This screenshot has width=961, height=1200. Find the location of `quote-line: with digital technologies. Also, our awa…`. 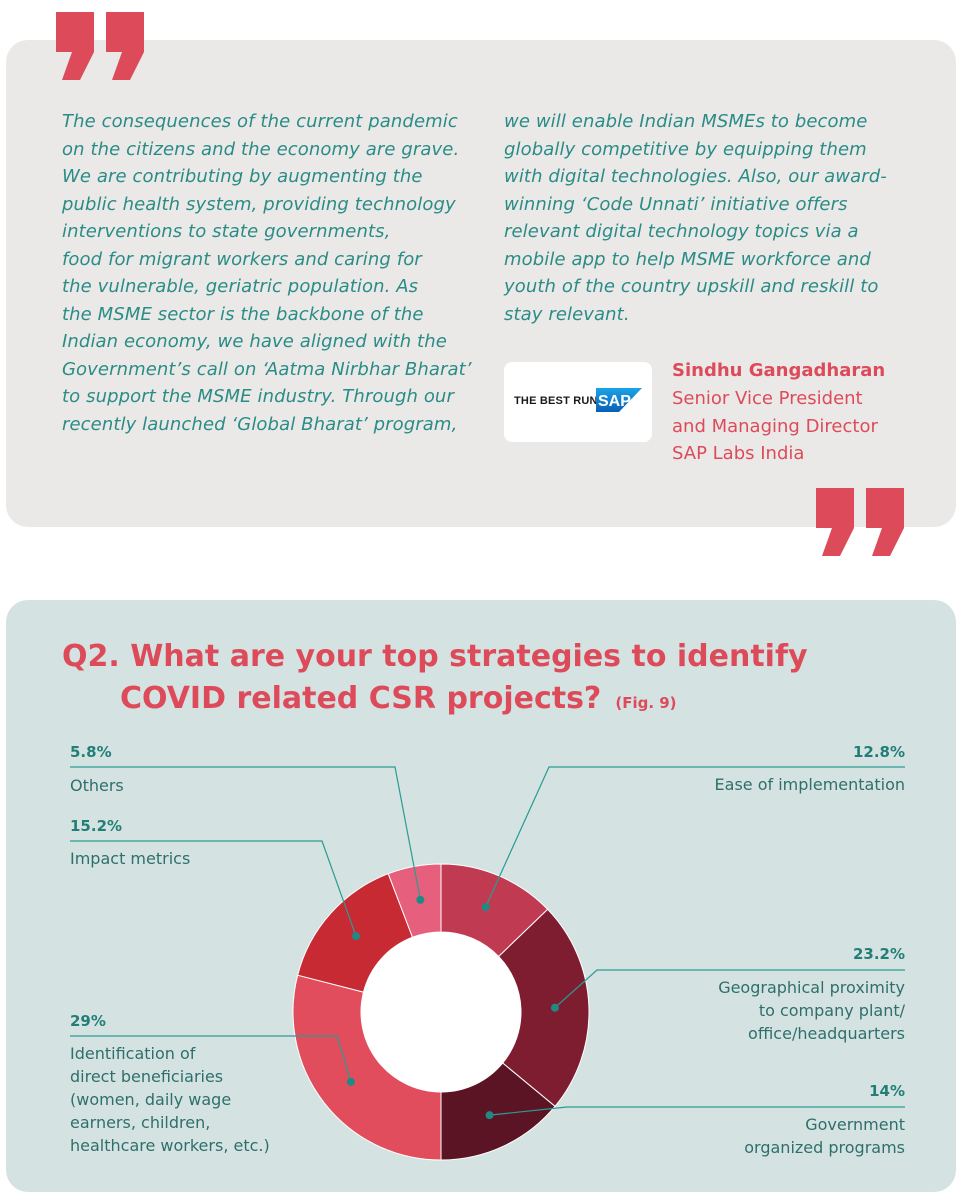

quote-line: with digital technologies. Also, our awa… is located at coordinates (695, 176).